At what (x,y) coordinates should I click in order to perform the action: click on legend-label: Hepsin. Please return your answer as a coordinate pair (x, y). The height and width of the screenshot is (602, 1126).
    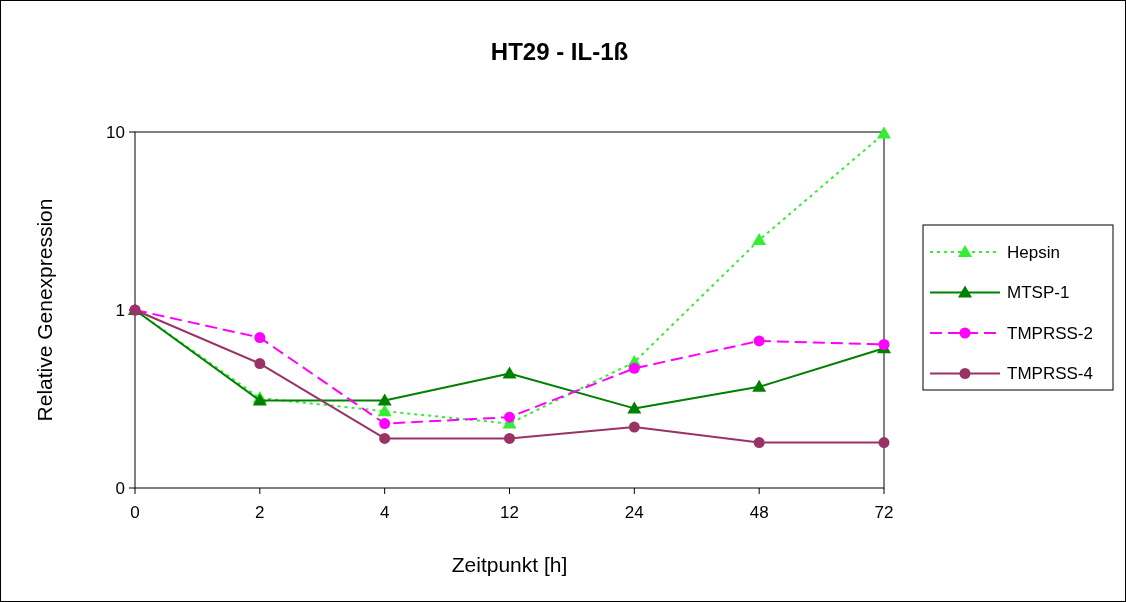
    Looking at the image, I should click on (1033, 252).